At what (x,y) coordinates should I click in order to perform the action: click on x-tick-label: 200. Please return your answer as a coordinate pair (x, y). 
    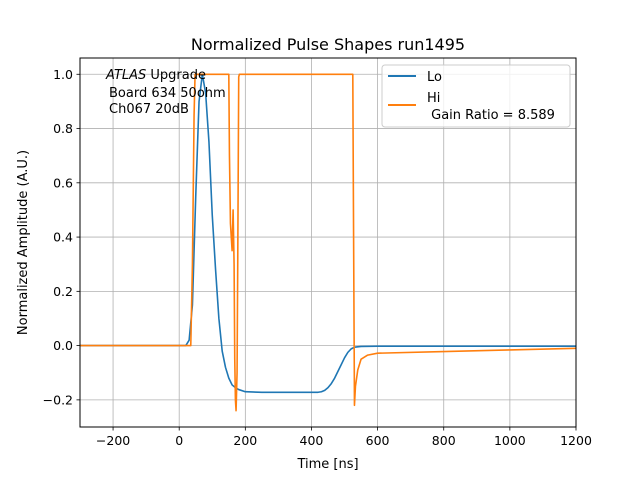
    Looking at the image, I should click on (245, 440).